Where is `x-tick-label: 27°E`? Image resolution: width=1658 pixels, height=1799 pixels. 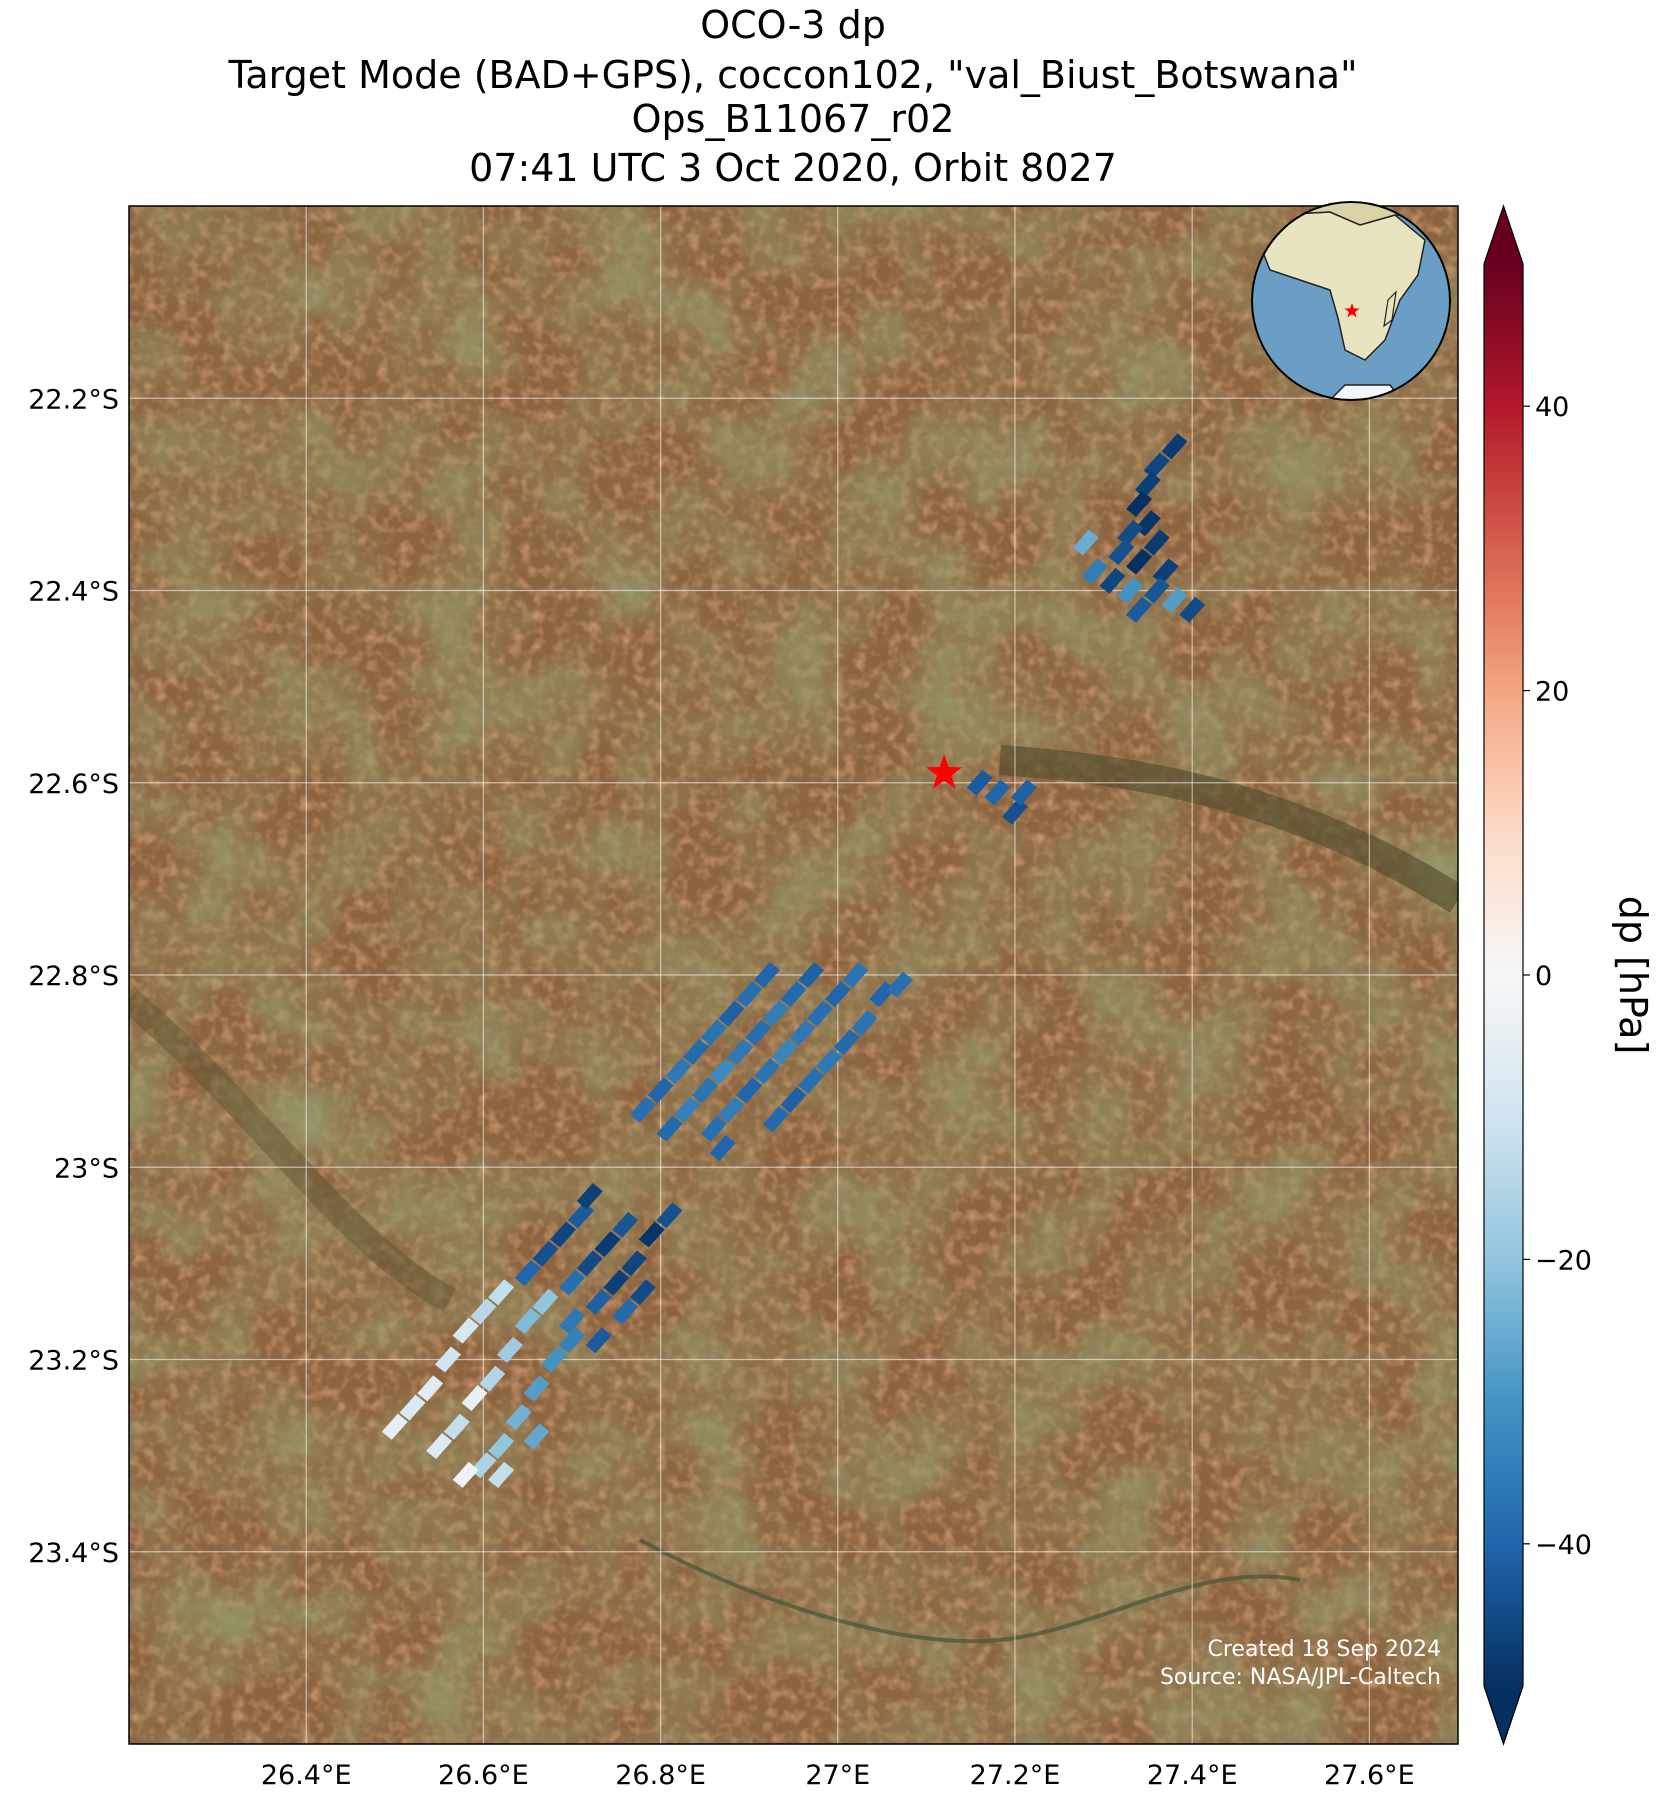 x-tick-label: 27°E is located at coordinates (837, 1775).